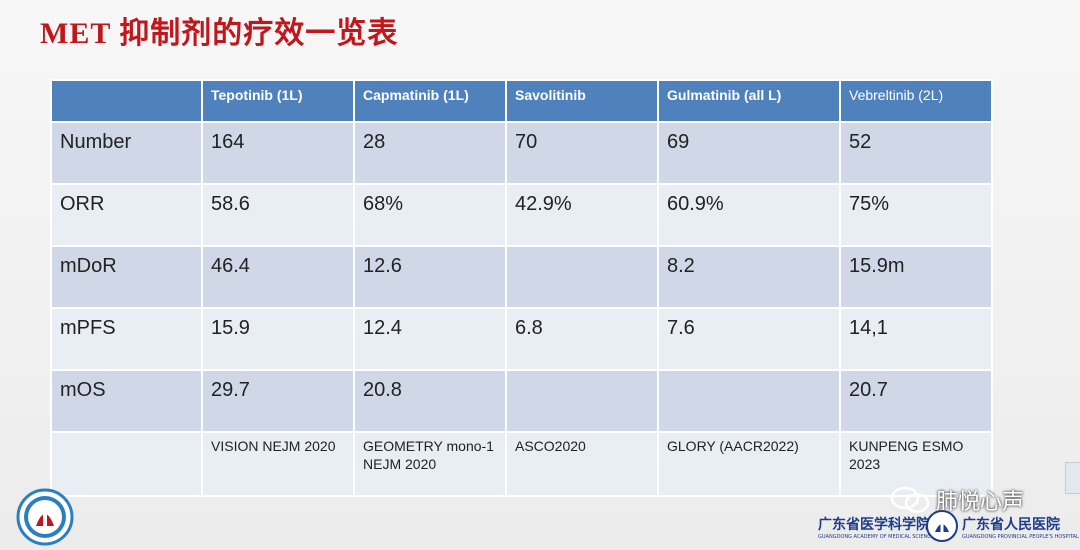 The image size is (1080, 550). I want to click on table-row-number: Number 164 28 70 69 52, so click(521, 153).